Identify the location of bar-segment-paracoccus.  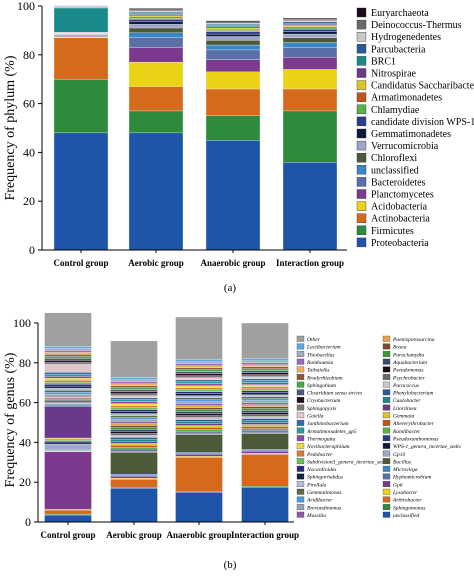
(134, 436).